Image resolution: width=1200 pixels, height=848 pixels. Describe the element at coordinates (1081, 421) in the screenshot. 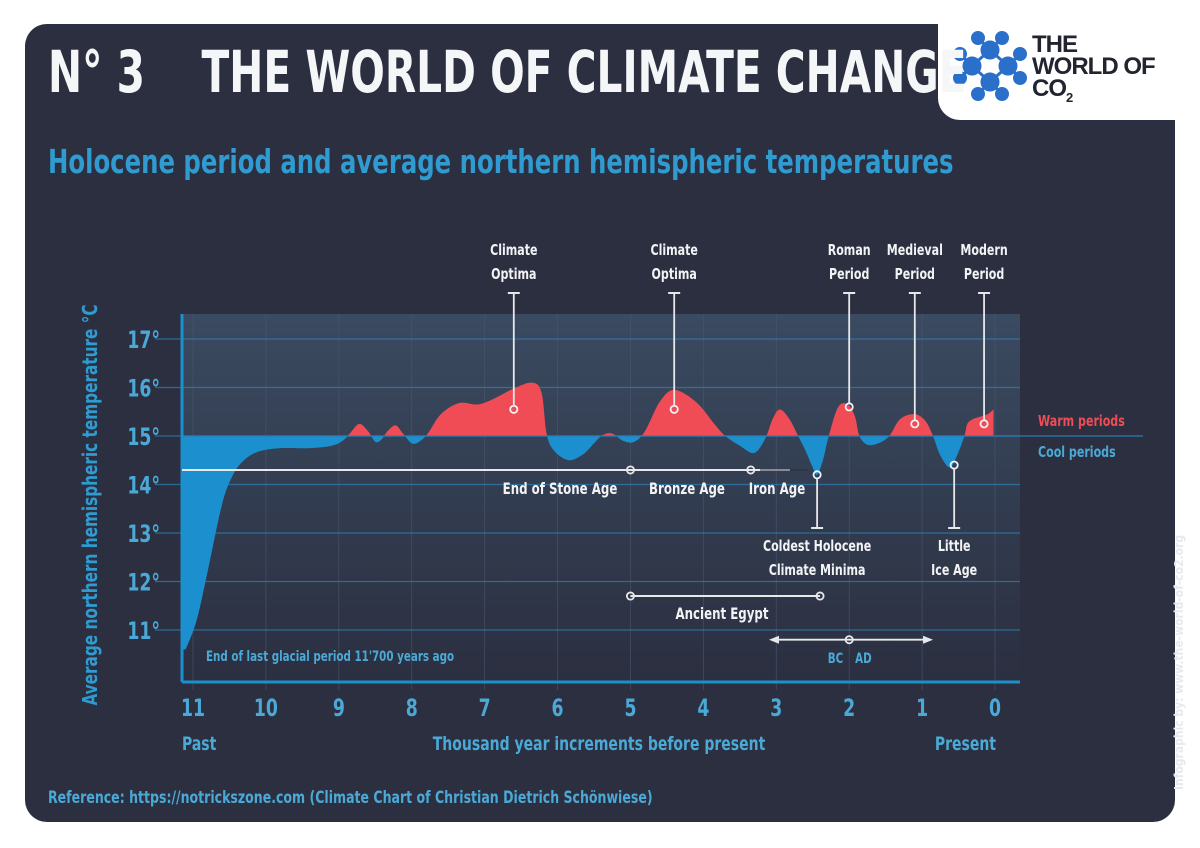

I see `legend-warm-periods: Warm periods` at that location.